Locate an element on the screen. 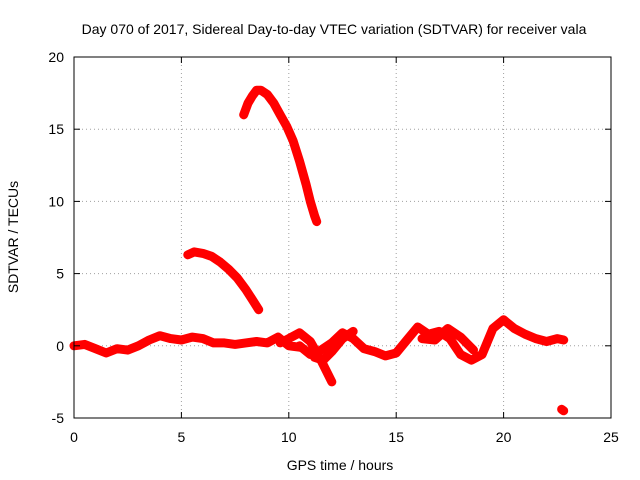  y-axis-label: SDTVAR / TECUs is located at coordinates (13, 237).